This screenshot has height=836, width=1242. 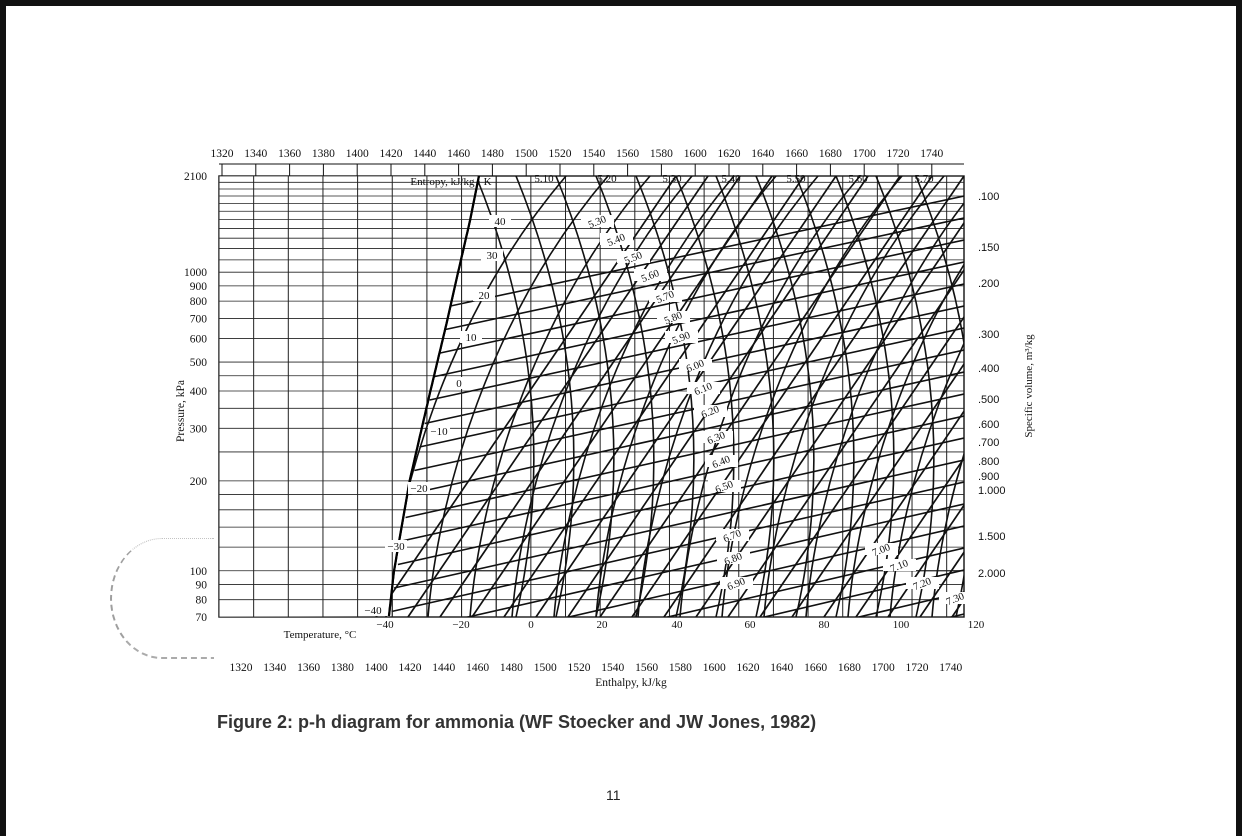 What do you see at coordinates (680, 668) in the screenshot?
I see `enthalpy-bottom-tick-label: 1580` at bounding box center [680, 668].